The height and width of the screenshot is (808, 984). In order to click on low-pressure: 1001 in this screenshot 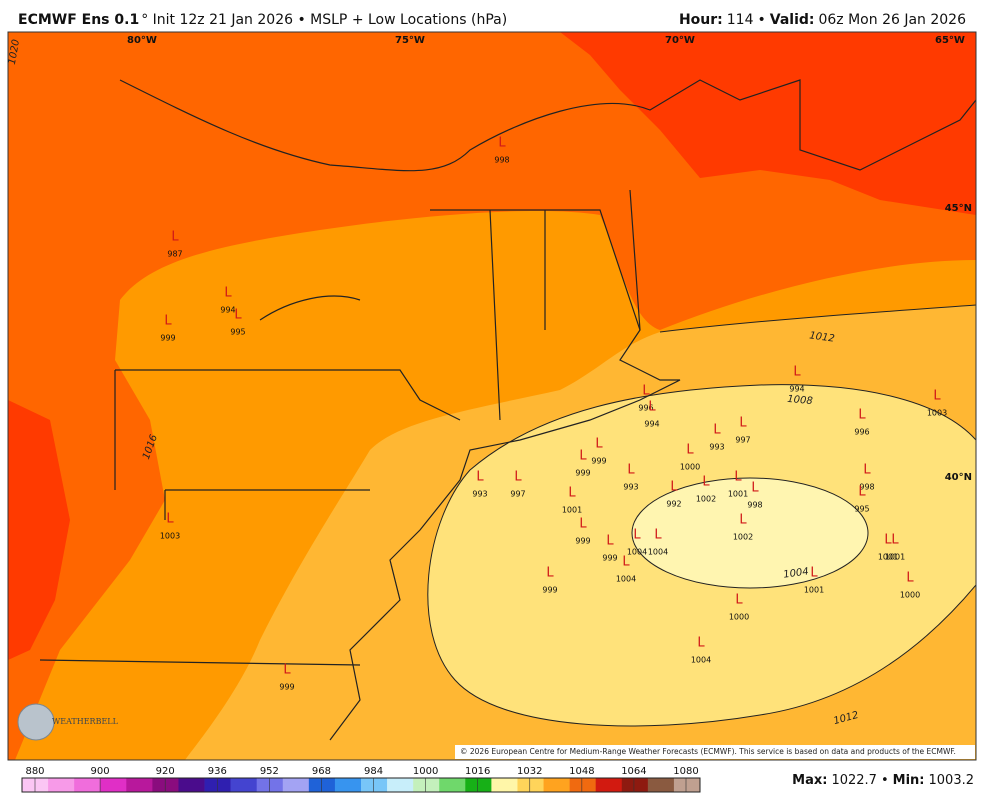, I will do `click(572, 510)`.